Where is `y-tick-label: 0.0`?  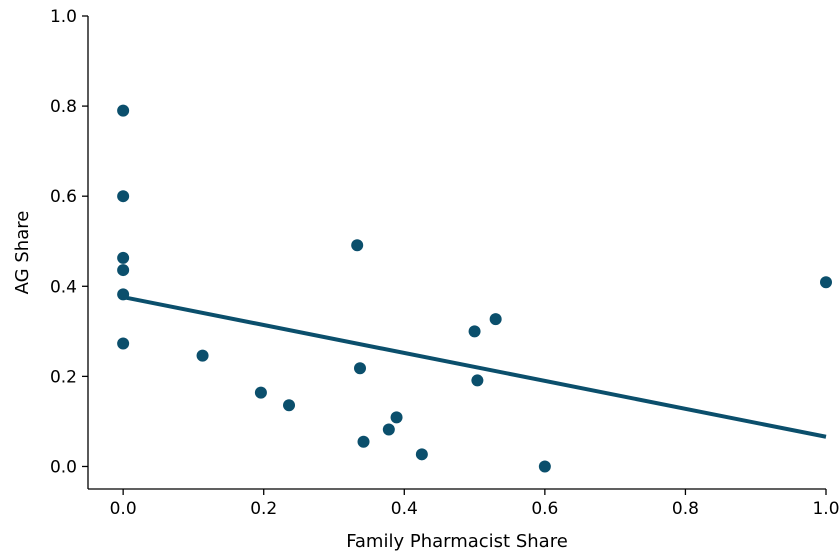 y-tick-label: 0.0 is located at coordinates (63, 467).